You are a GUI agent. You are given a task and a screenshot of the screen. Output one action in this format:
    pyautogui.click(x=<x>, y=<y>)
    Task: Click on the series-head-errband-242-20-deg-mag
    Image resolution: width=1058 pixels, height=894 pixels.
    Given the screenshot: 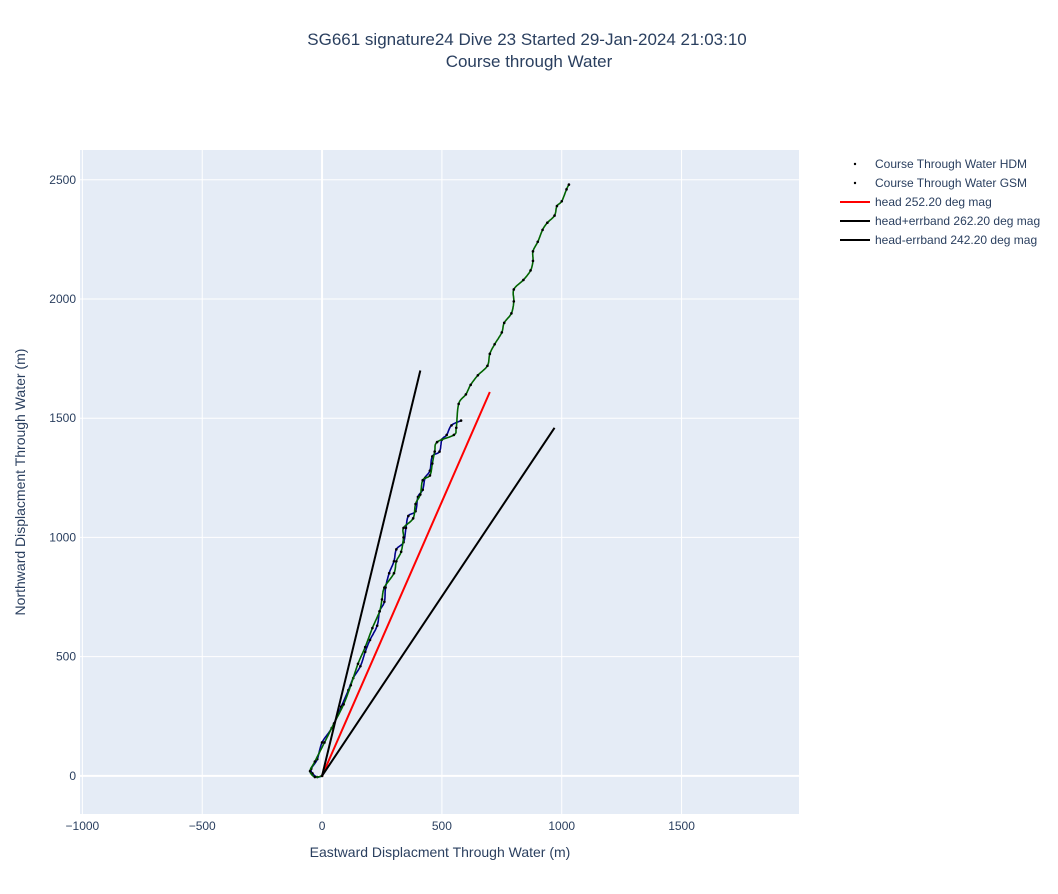 What is the action you would take?
    pyautogui.click(x=438, y=602)
    